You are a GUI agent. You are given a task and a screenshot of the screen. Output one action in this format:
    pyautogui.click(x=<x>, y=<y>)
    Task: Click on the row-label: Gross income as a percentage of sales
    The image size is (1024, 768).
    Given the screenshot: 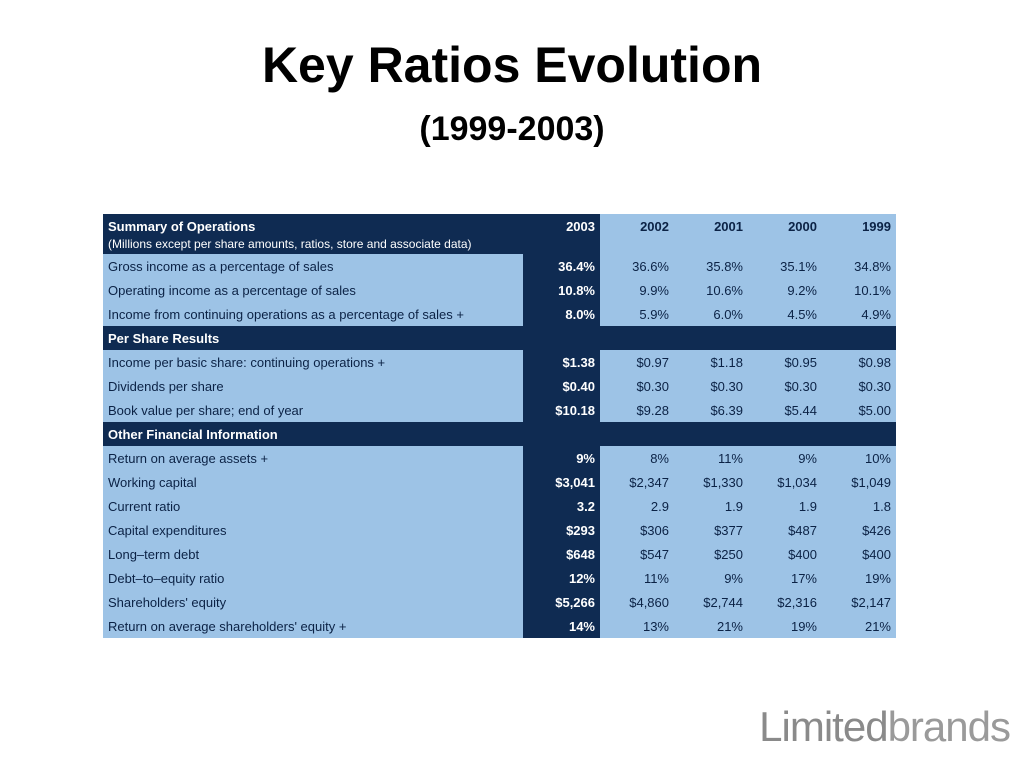 What is the action you would take?
    pyautogui.click(x=313, y=266)
    